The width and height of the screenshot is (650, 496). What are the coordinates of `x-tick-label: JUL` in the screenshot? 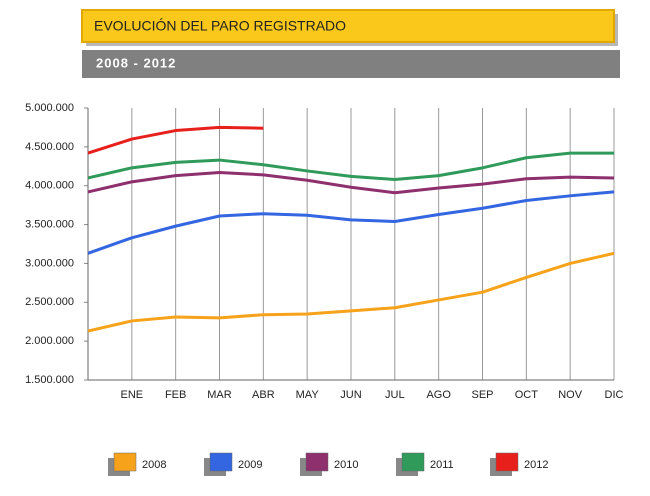 It's located at (395, 395).